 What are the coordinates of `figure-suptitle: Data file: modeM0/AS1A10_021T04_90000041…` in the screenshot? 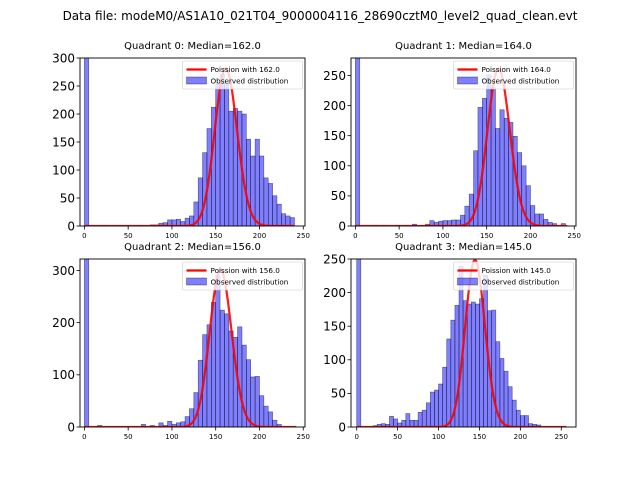 It's located at (320, 16).